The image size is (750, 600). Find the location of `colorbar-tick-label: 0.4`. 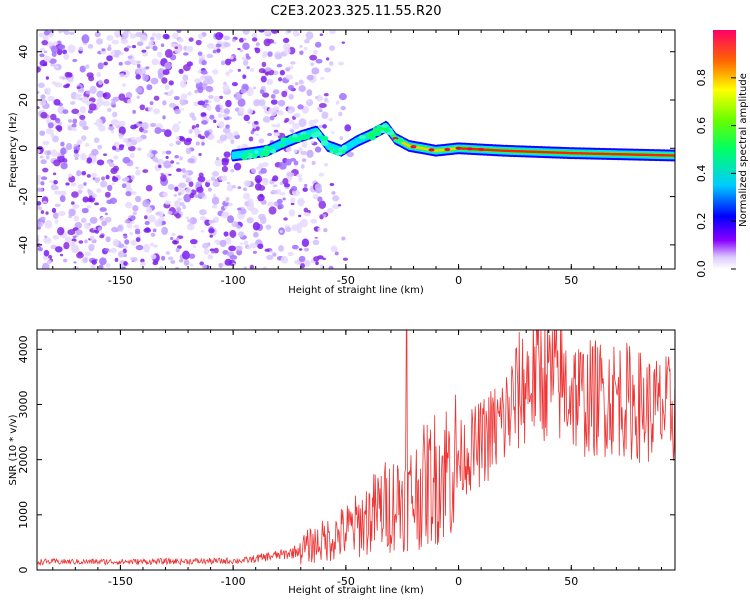

colorbar-tick-label: 0.4 is located at coordinates (701, 174).